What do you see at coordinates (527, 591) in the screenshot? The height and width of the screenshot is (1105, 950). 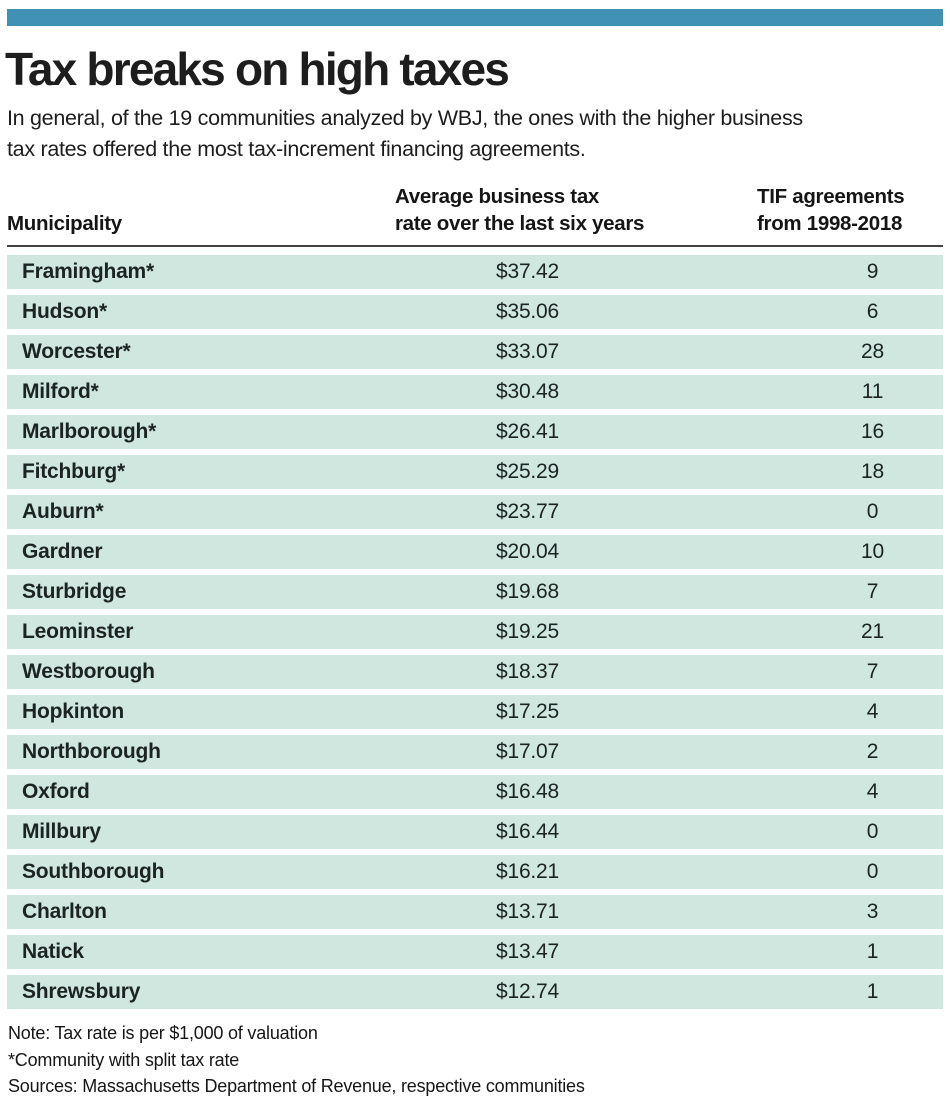 I see `tax-rate-cell: $19.68` at bounding box center [527, 591].